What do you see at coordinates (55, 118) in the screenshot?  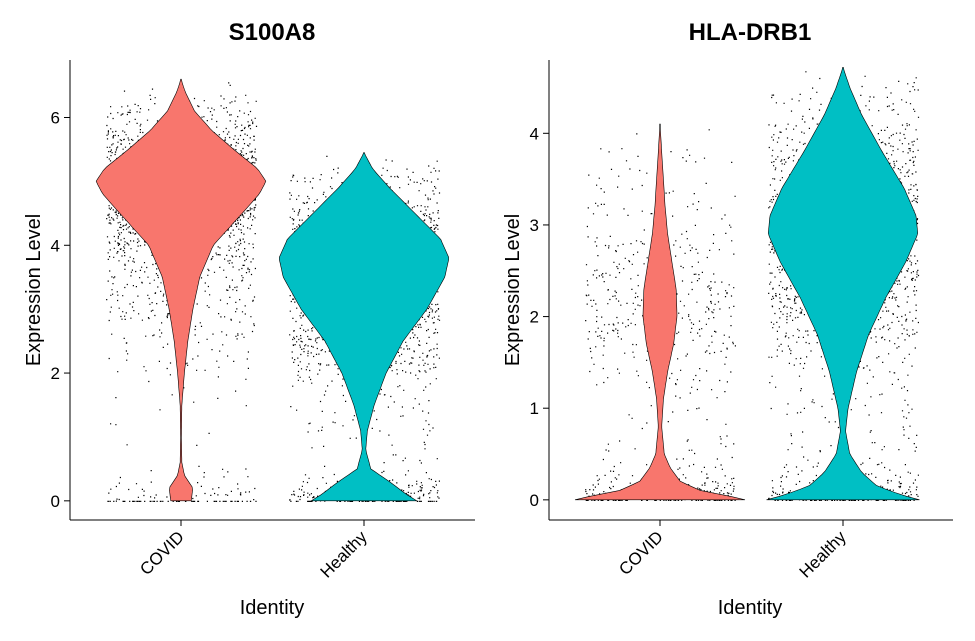 I see `y-tick-label: 6` at bounding box center [55, 118].